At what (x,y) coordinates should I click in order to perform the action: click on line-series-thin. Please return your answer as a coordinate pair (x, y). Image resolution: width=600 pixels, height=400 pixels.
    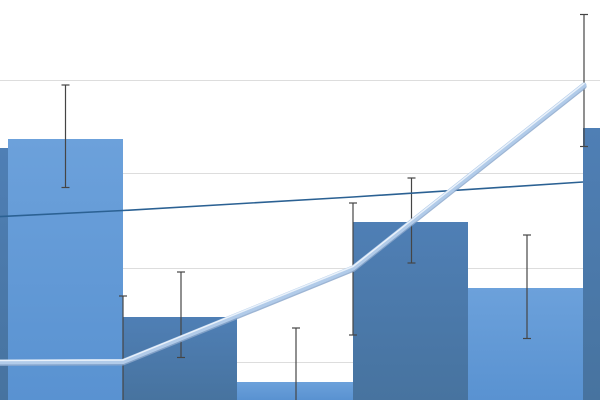
    Looking at the image, I should click on (292, 199).